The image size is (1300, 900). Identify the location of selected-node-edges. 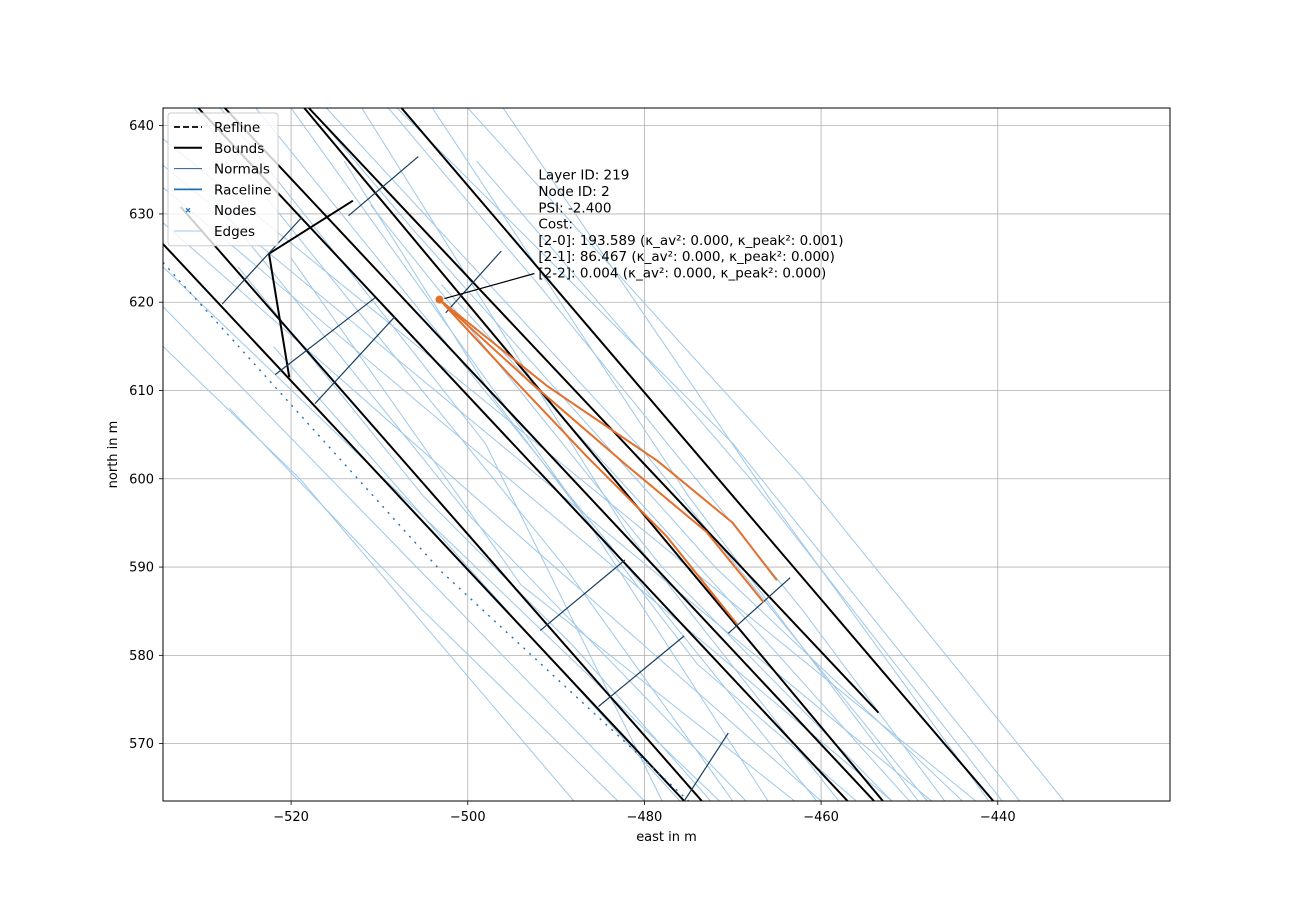
(606, 460).